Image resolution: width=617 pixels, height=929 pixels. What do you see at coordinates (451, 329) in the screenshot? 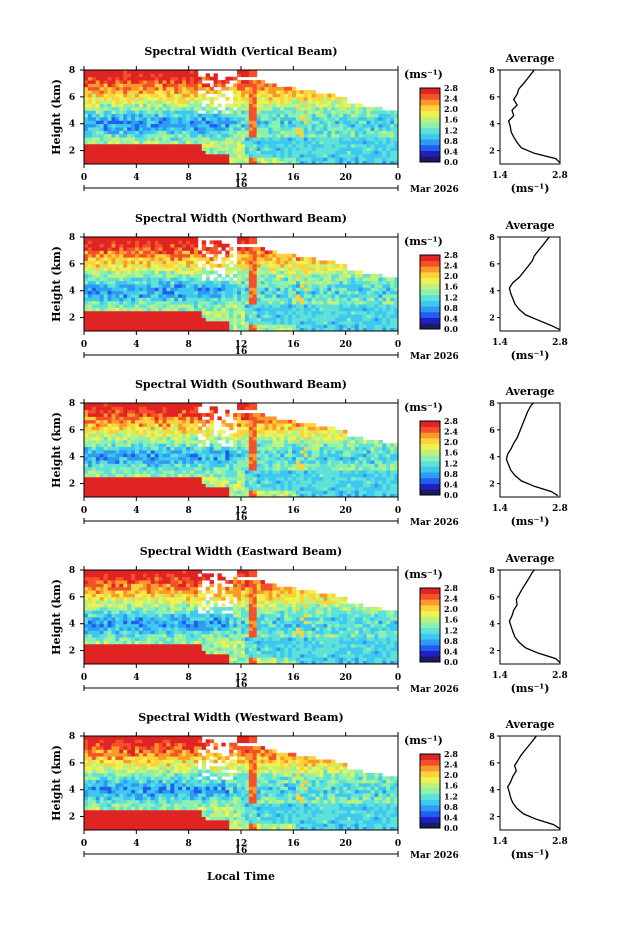
I see `colorbar-tick-label: 0.0` at bounding box center [451, 329].